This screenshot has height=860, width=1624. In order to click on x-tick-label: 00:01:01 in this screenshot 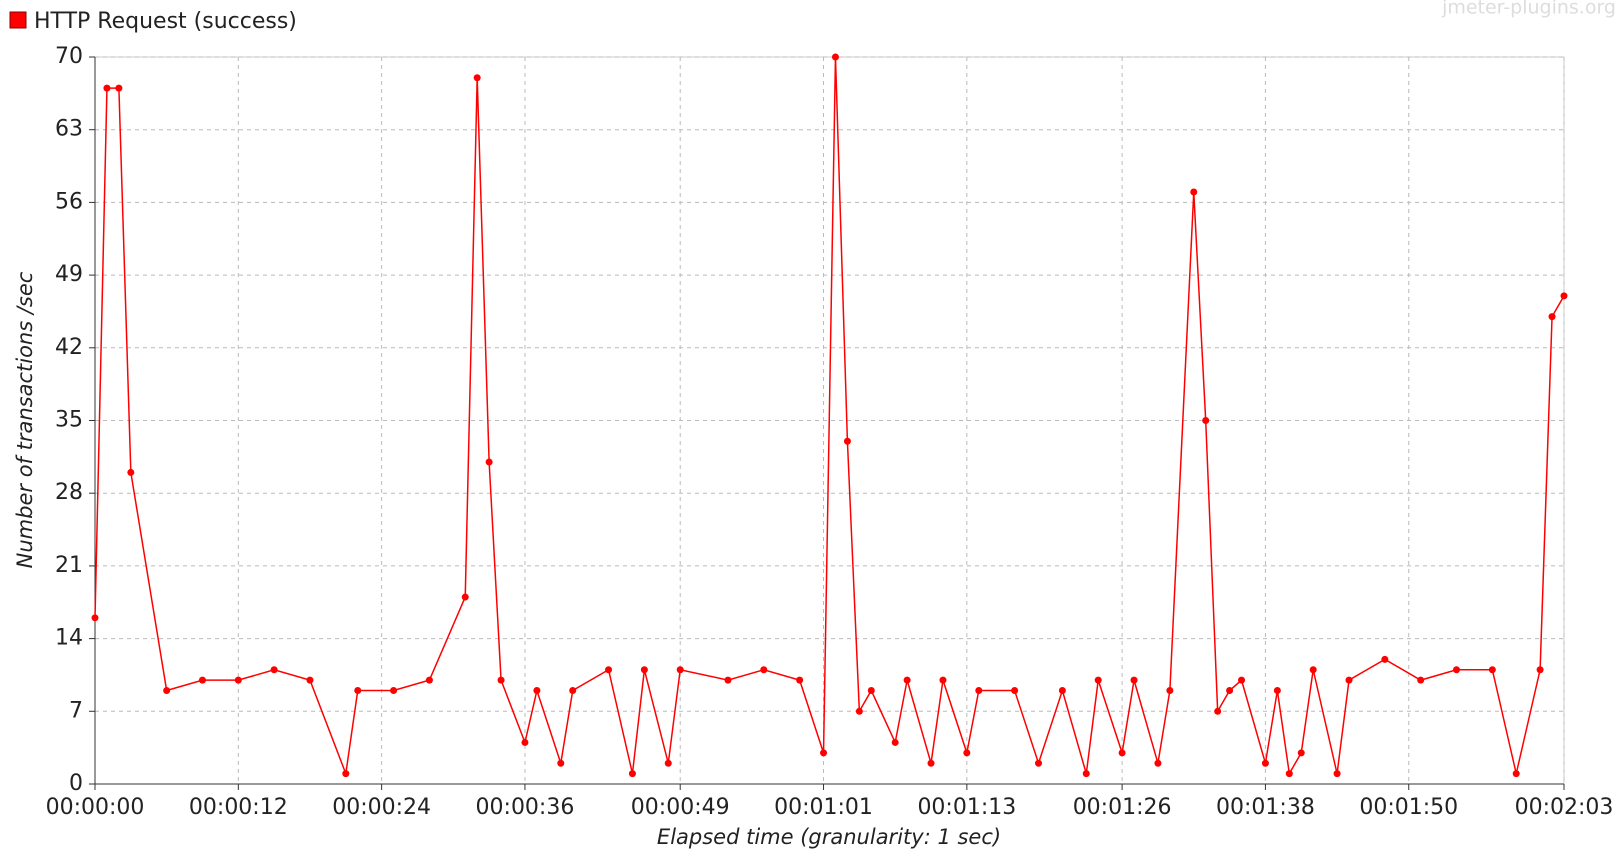, I will do `click(823, 807)`.